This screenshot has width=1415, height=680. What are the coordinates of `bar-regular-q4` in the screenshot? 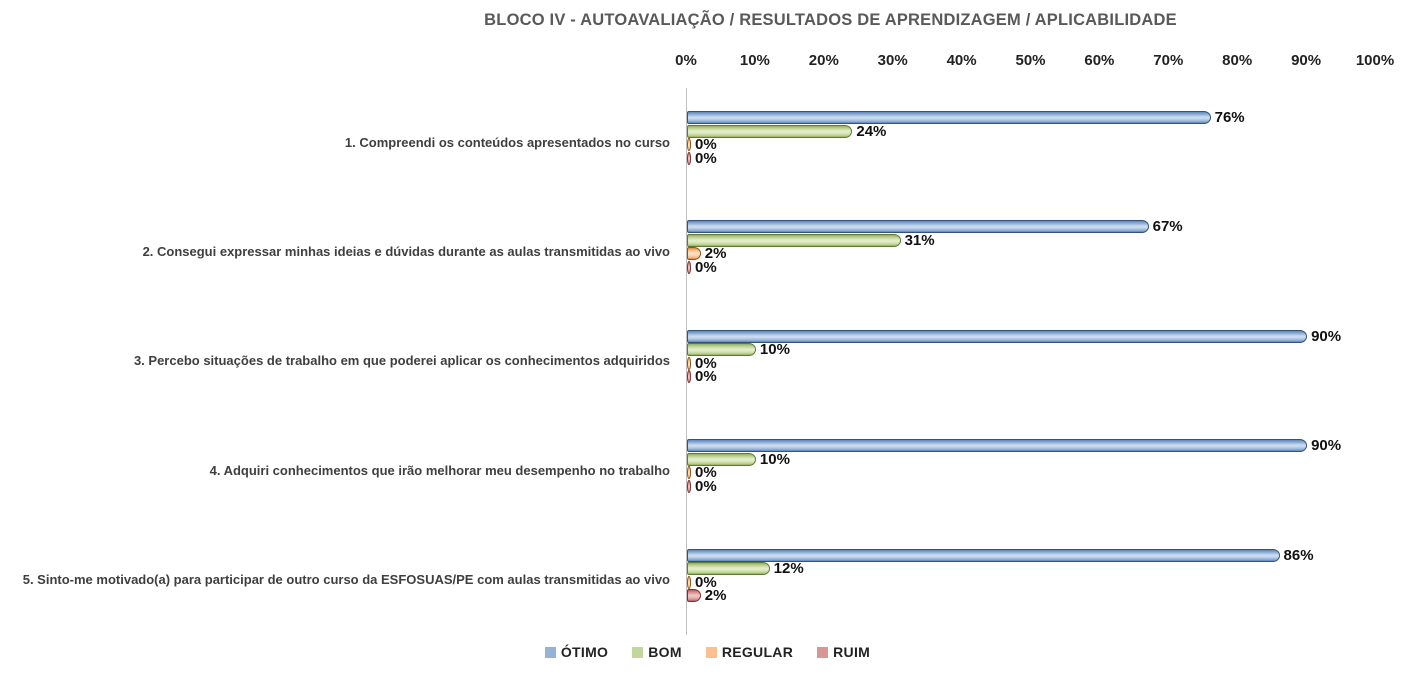 It's located at (689, 473).